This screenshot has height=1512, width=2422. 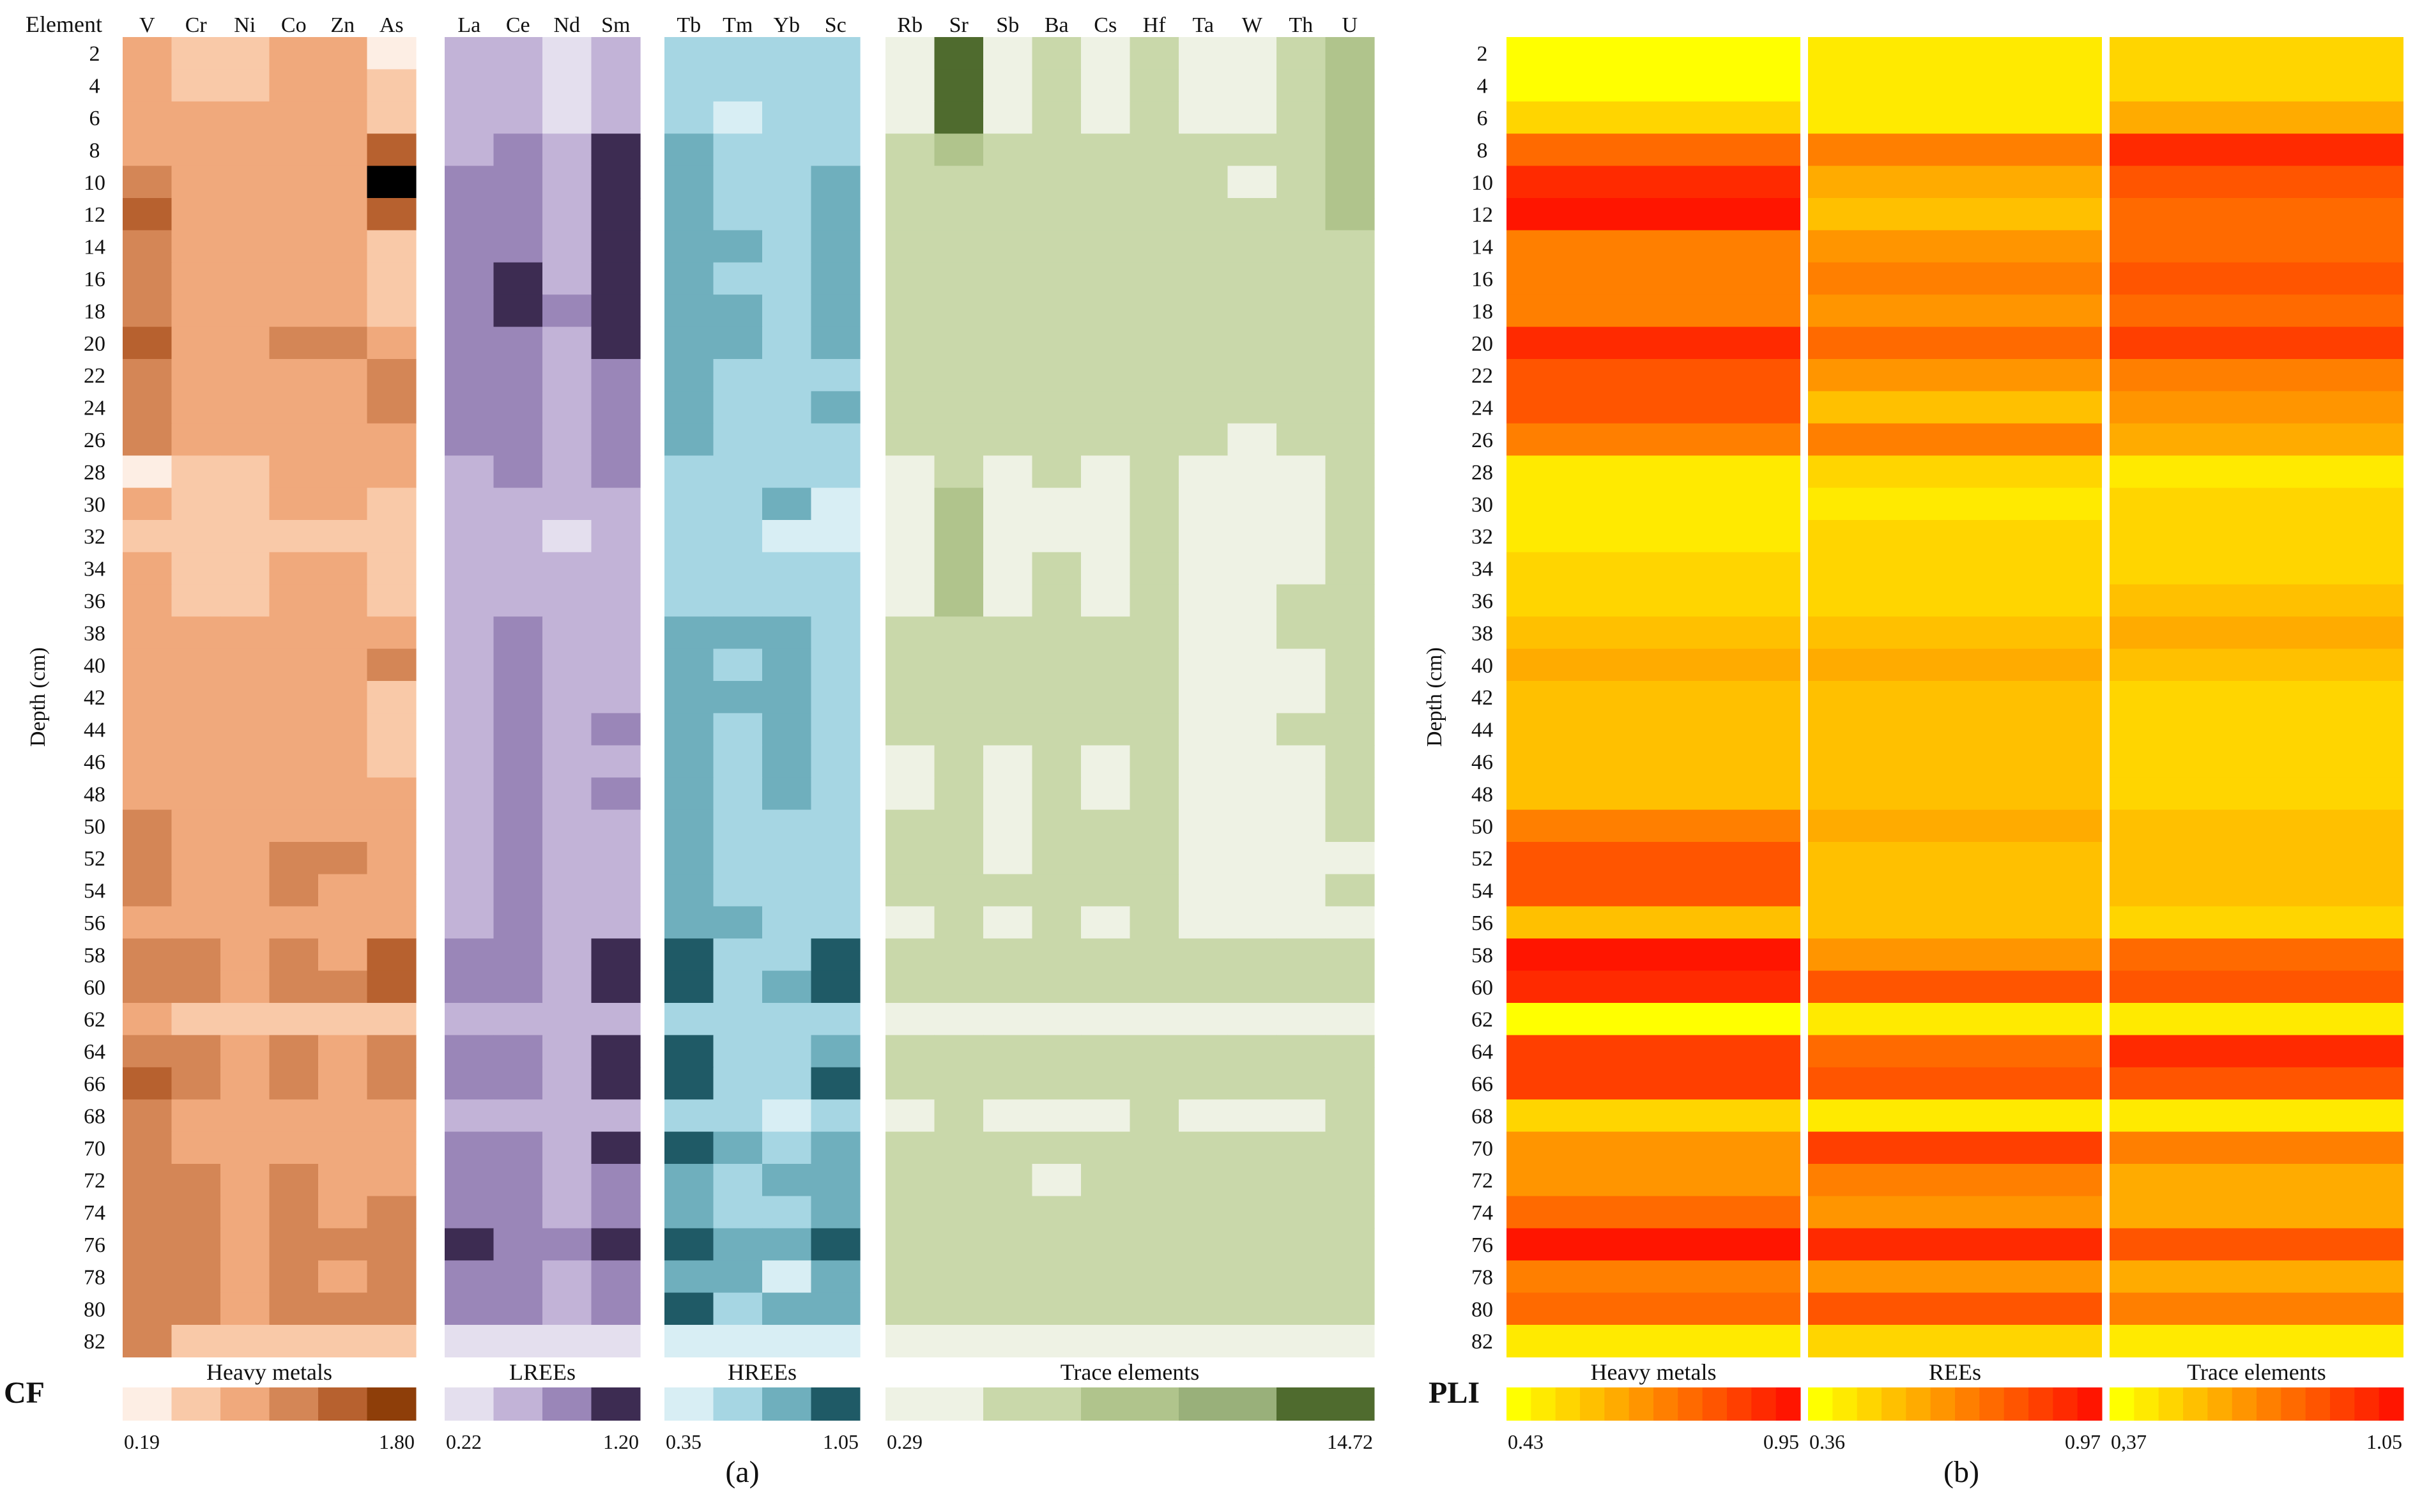 What do you see at coordinates (294, 25) in the screenshot?
I see `element-header-co: Co` at bounding box center [294, 25].